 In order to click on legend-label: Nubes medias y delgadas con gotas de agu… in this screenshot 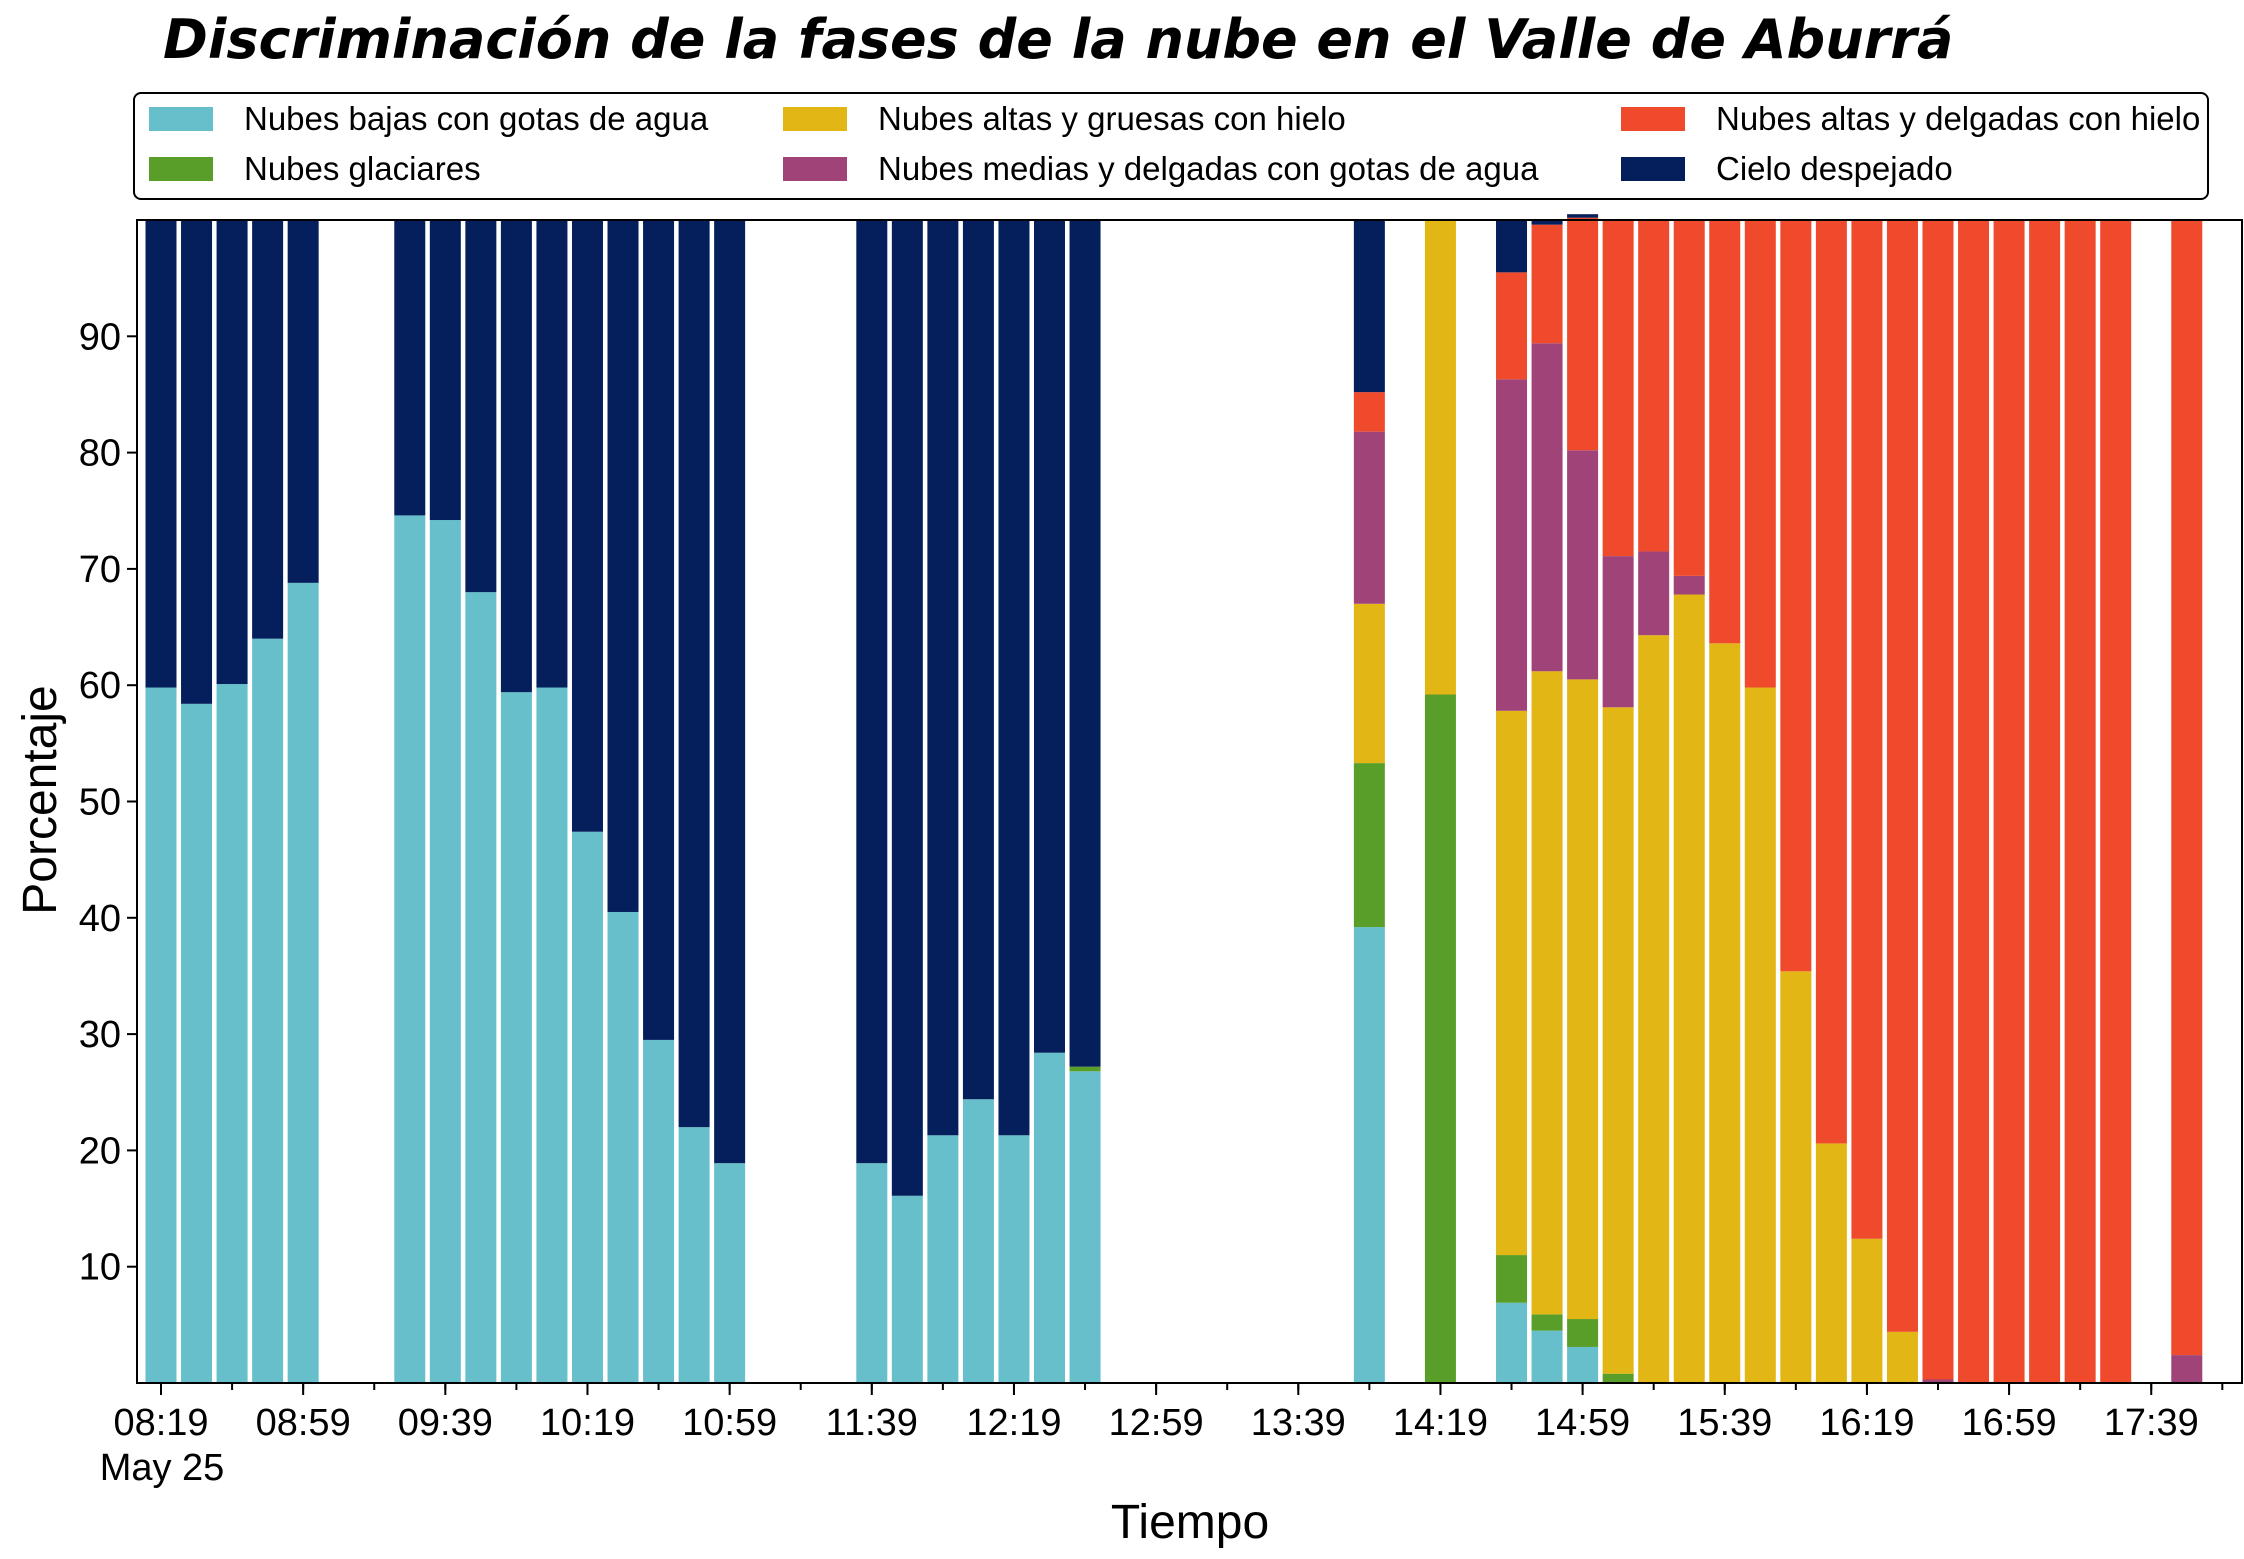, I will do `click(1208, 168)`.